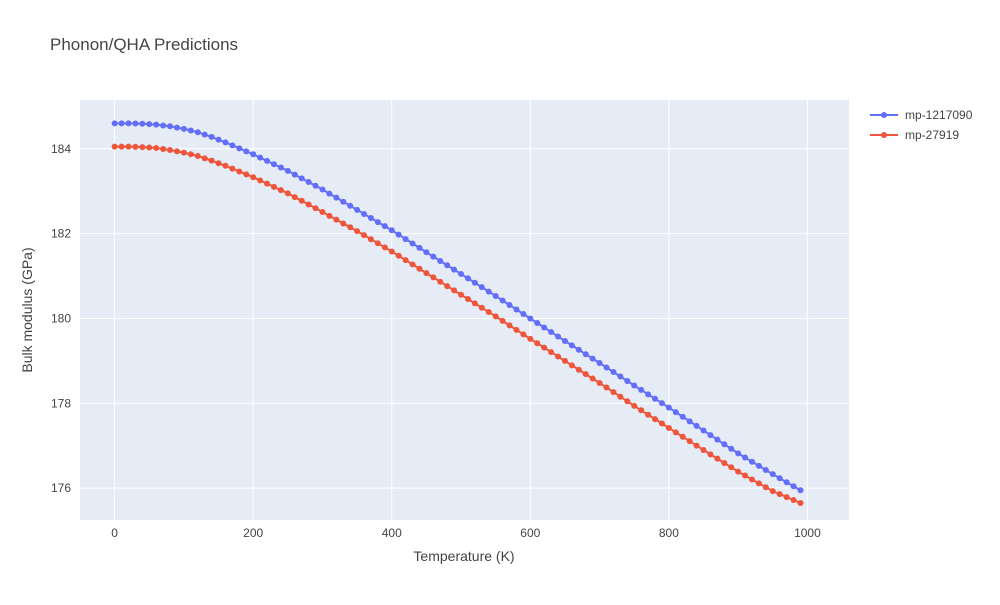 This screenshot has height=605, width=1000. What do you see at coordinates (61, 149) in the screenshot?
I see `y-tick-label: 184` at bounding box center [61, 149].